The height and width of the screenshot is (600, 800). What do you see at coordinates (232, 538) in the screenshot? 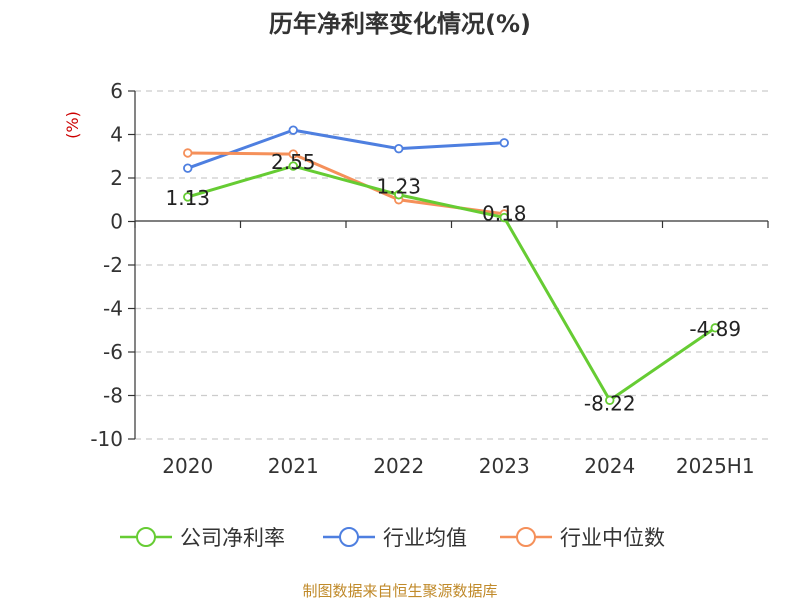
I see `legend-label: 公司净利率` at bounding box center [232, 538].